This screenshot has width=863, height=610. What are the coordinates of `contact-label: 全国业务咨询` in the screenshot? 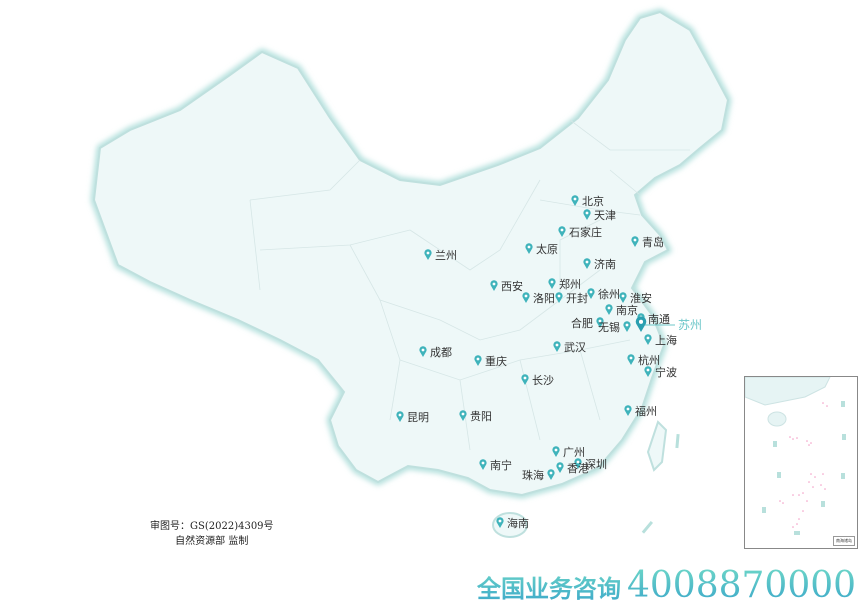 It's located at (549, 589).